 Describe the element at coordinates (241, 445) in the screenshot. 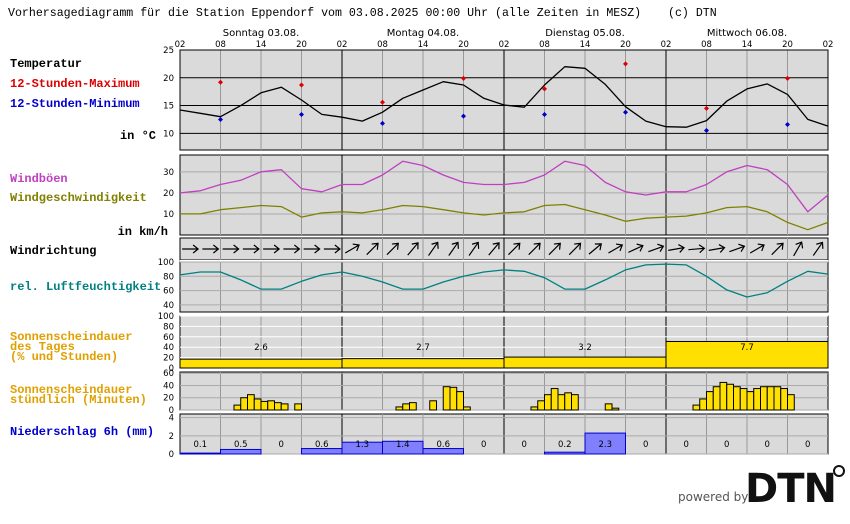

I see `value-label: 0.5` at that location.